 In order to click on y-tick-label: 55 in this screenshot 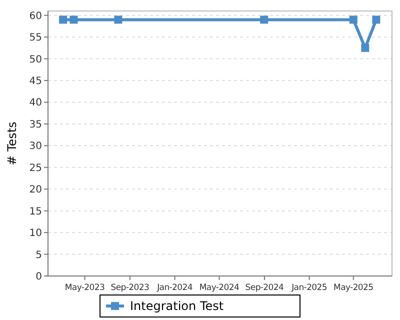, I will do `click(35, 38)`.